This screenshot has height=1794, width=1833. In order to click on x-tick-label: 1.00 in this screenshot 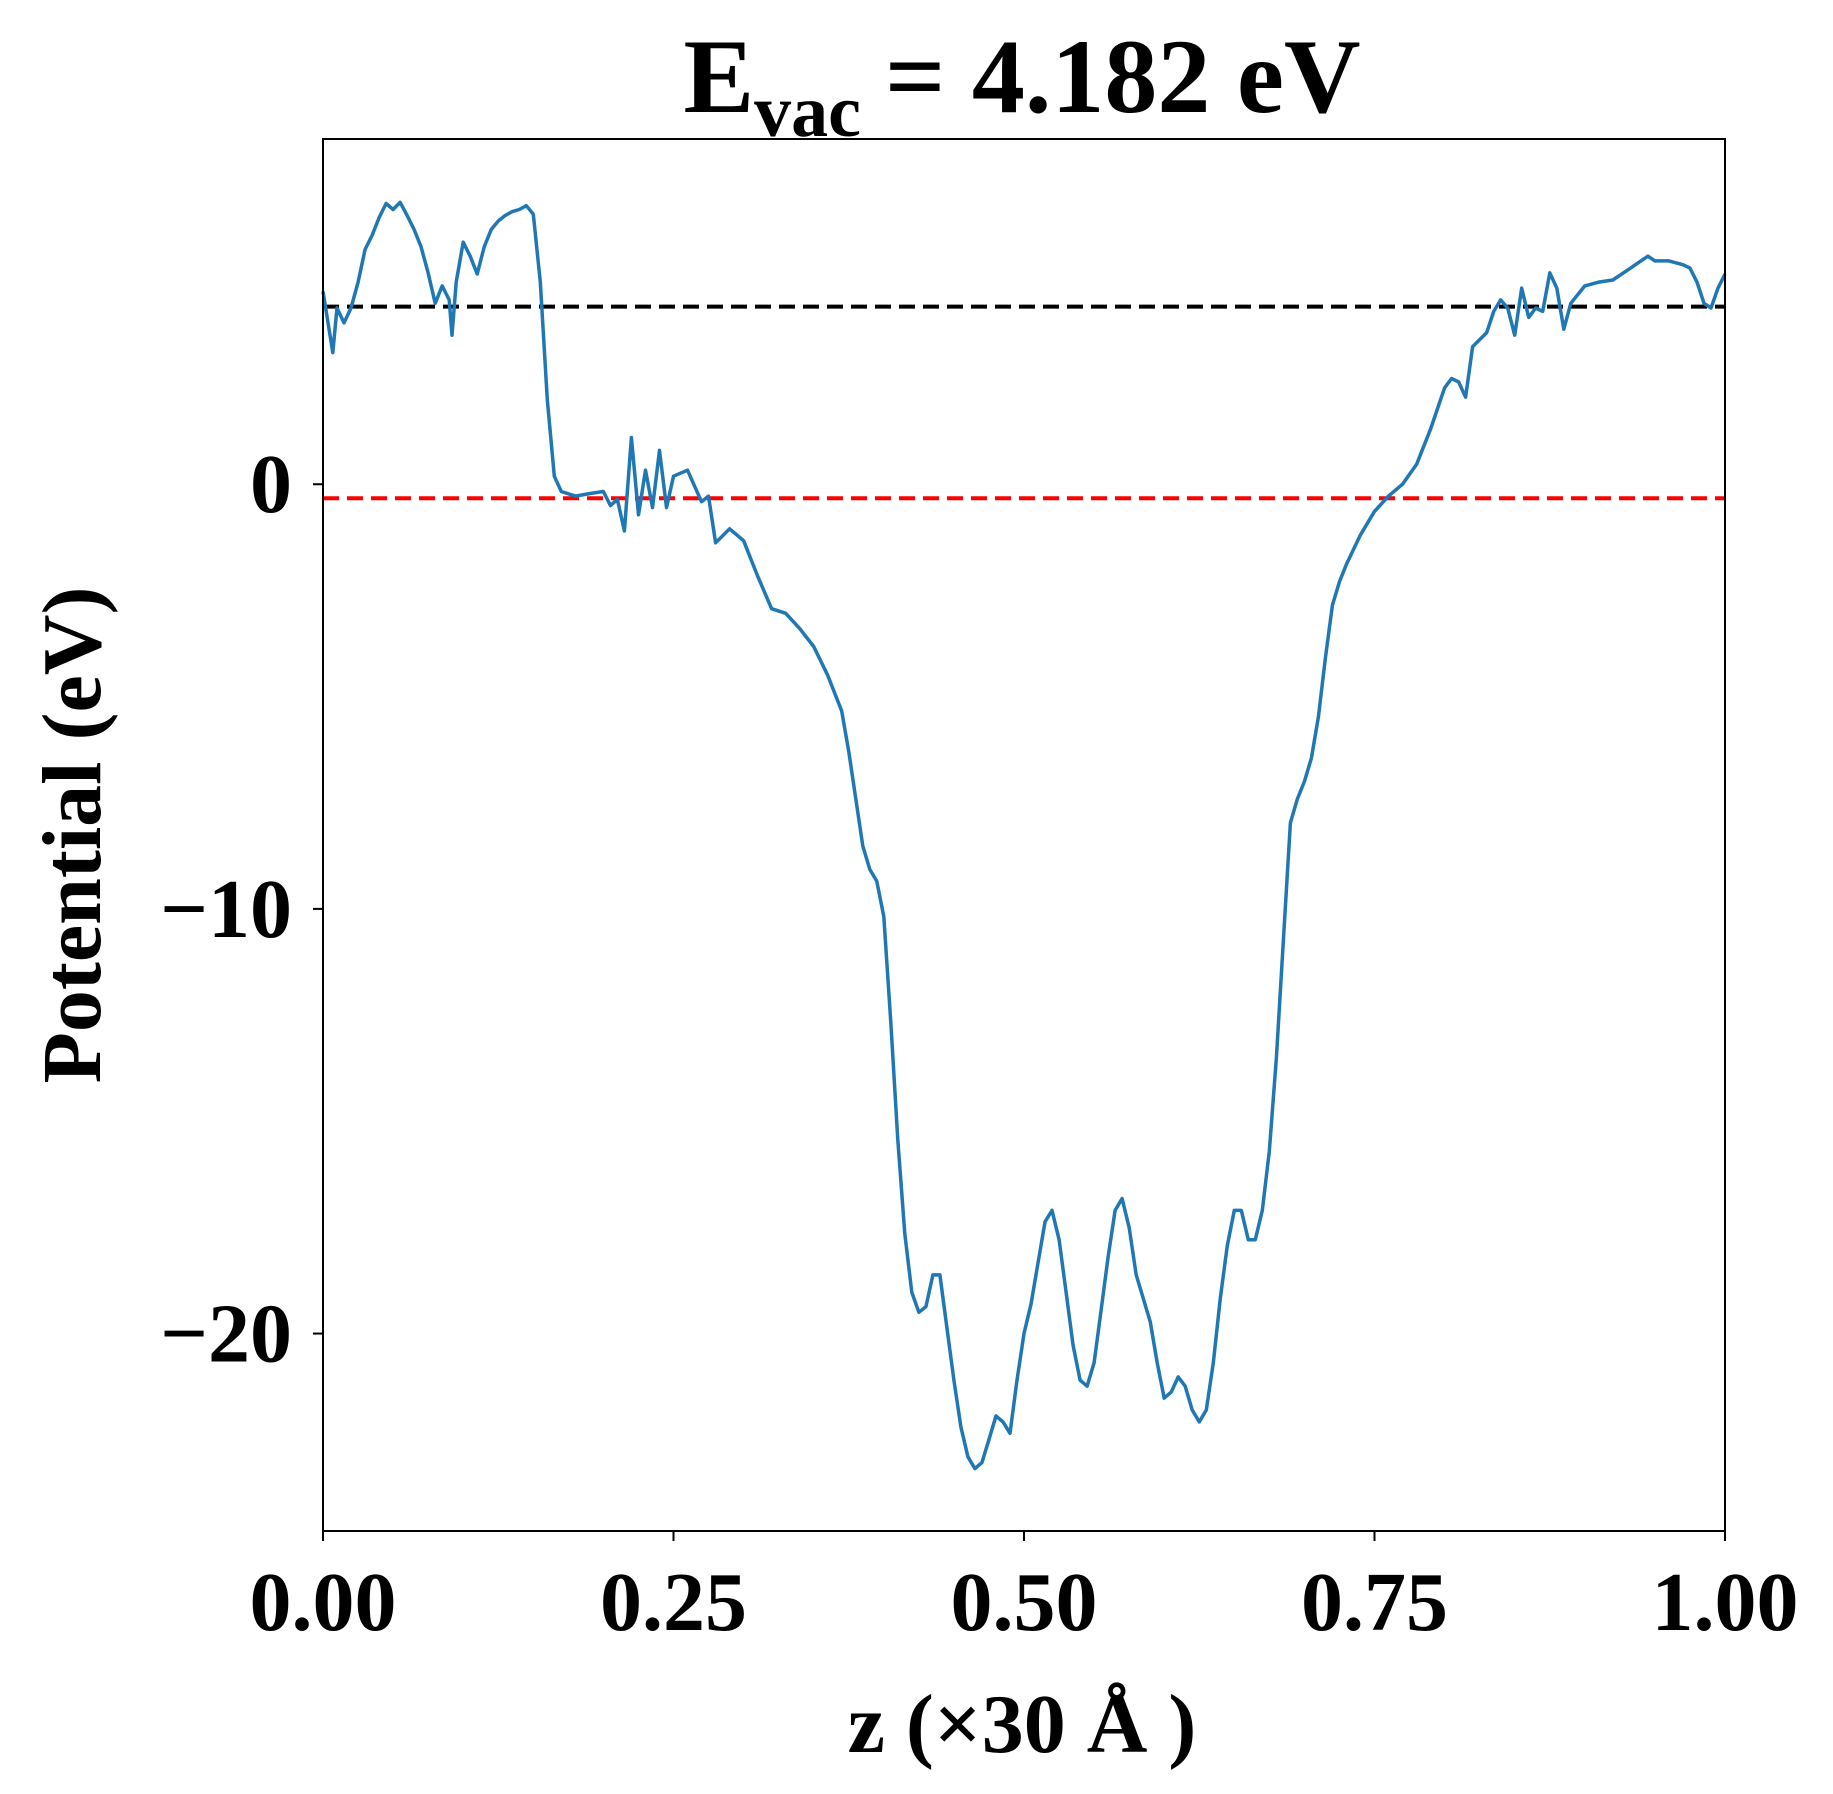, I will do `click(1725, 1602)`.